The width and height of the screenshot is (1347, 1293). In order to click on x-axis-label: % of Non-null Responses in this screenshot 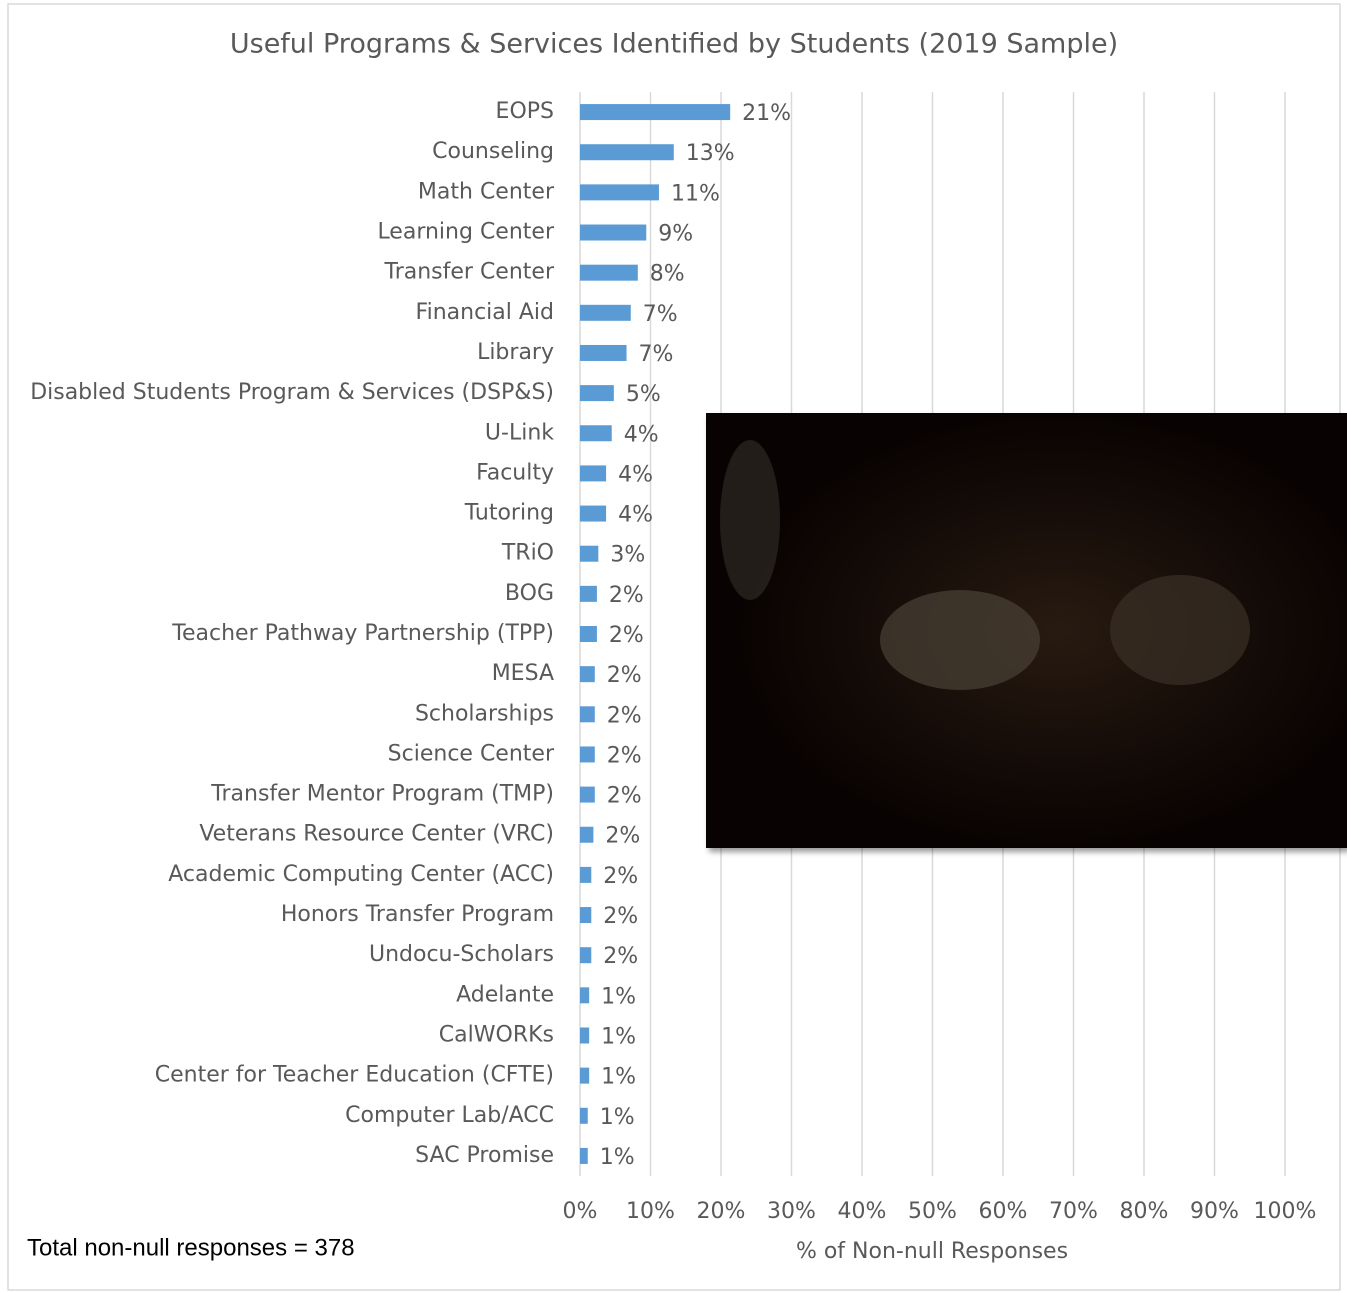, I will do `click(932, 1251)`.